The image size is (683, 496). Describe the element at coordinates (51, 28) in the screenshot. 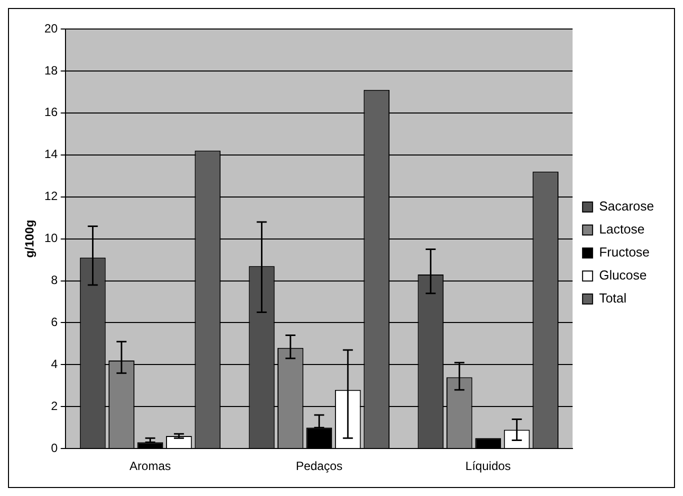

I see `y-tick-label: 20` at that location.